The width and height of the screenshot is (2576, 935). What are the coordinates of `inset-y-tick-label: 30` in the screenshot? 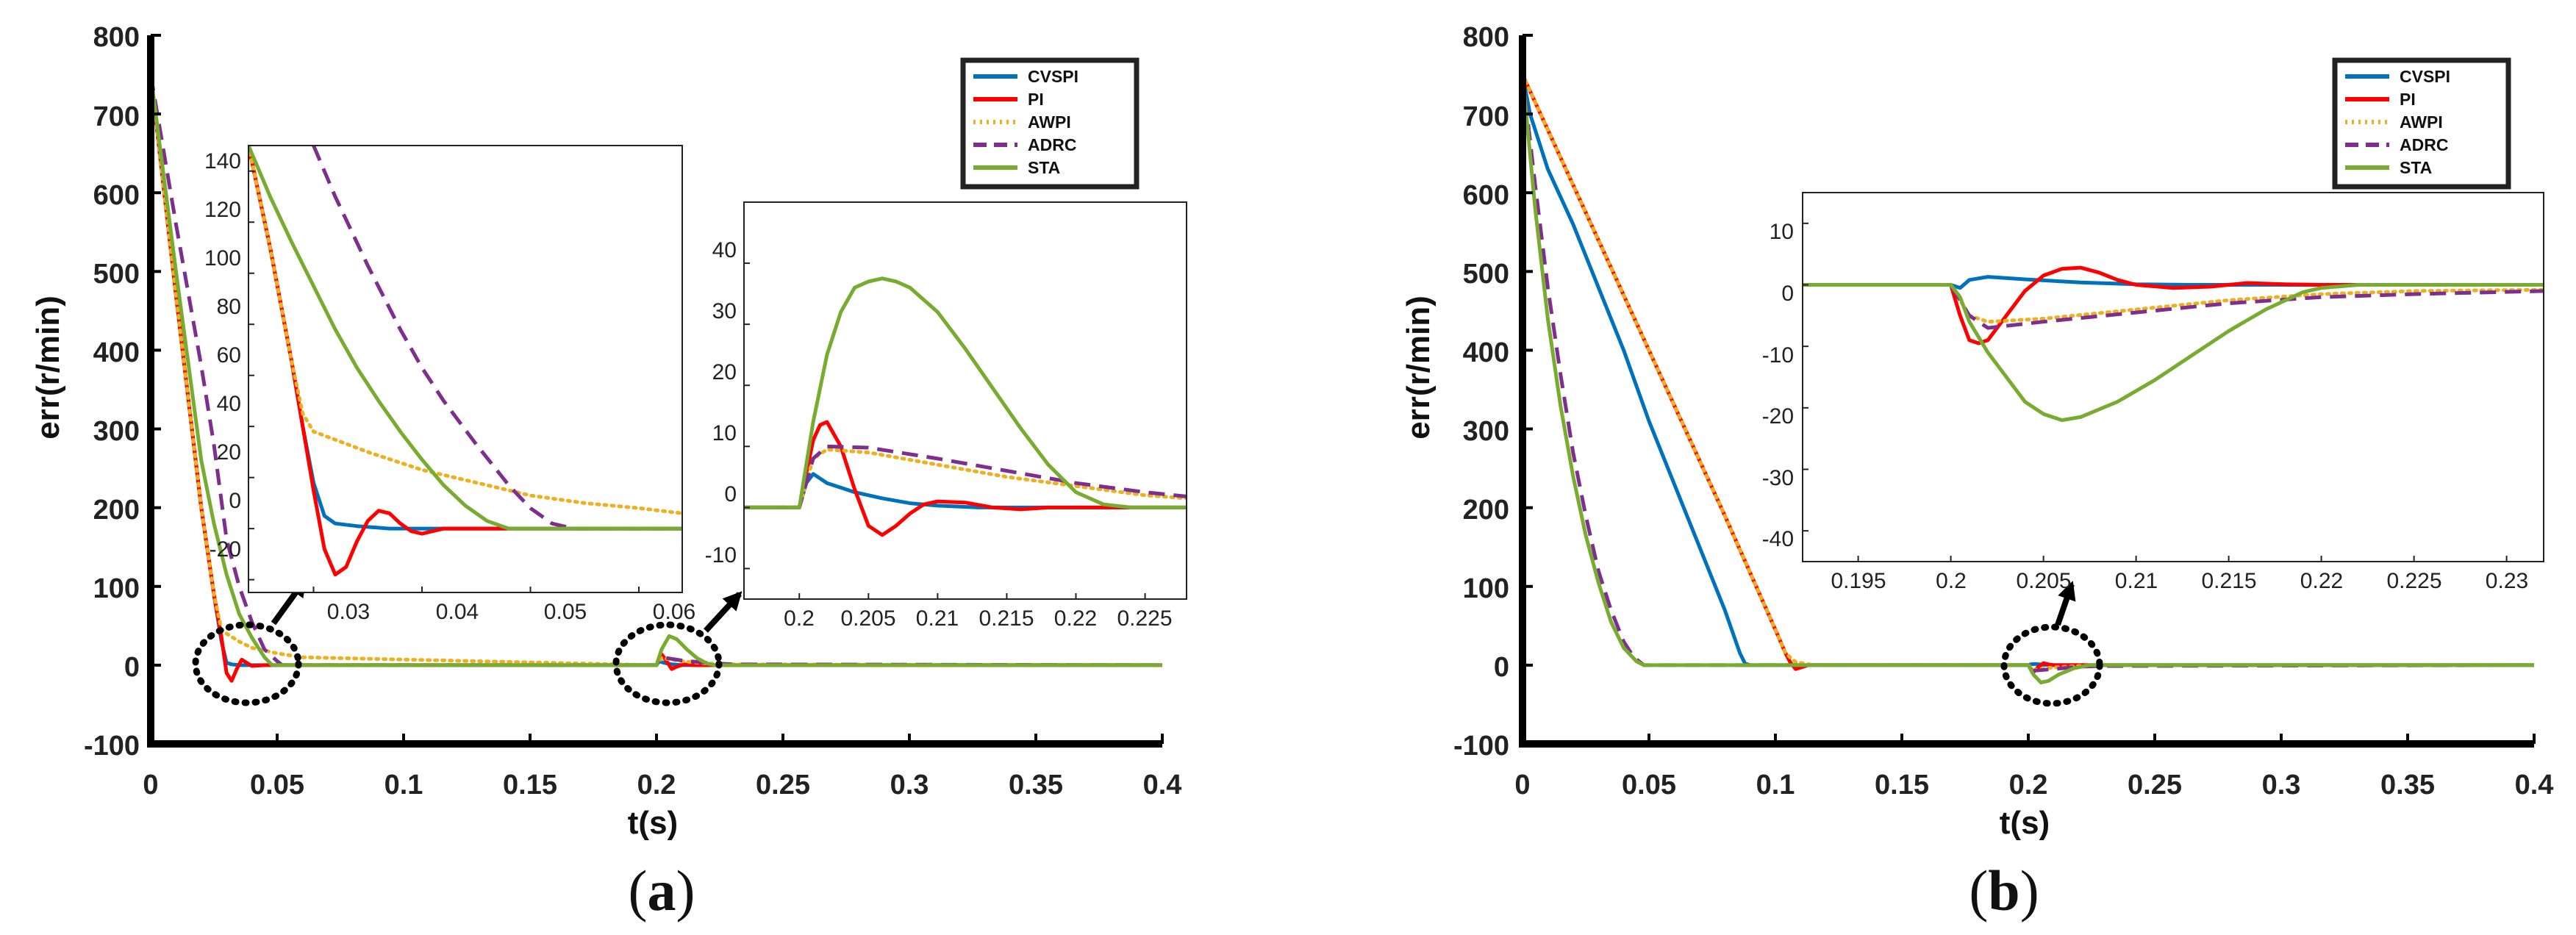 It's located at (724, 311).